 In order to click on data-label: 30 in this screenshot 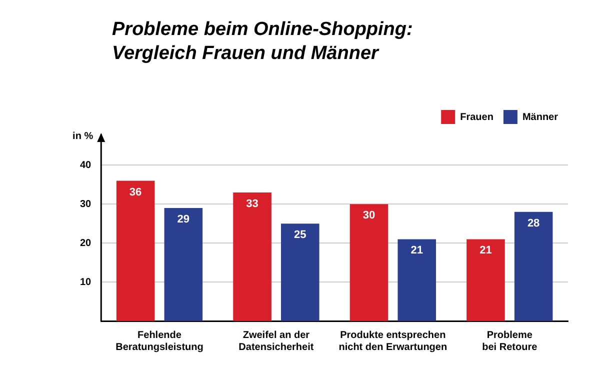, I will do `click(369, 216)`.